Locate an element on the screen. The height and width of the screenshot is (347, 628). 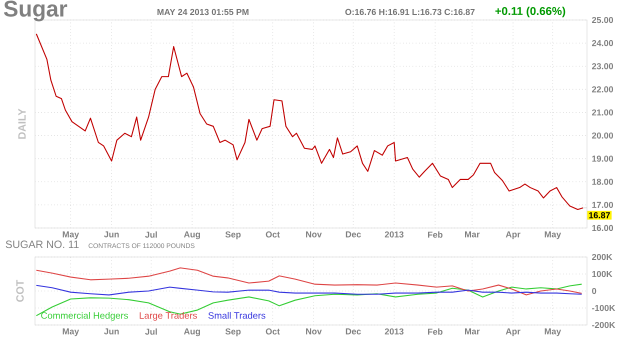
y-tick-label: 0 is located at coordinates (594, 291).